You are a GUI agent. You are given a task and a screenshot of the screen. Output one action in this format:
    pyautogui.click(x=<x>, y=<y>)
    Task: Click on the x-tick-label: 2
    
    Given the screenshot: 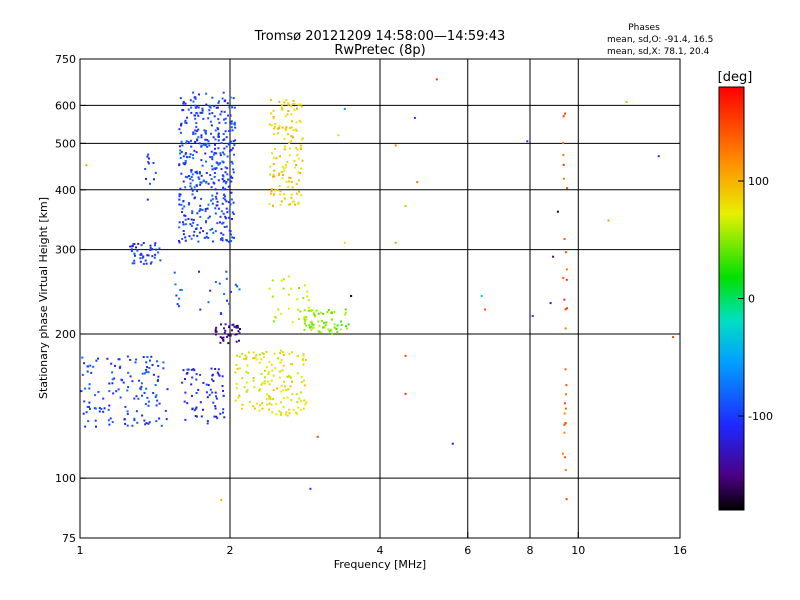 What is the action you would take?
    pyautogui.click(x=230, y=550)
    